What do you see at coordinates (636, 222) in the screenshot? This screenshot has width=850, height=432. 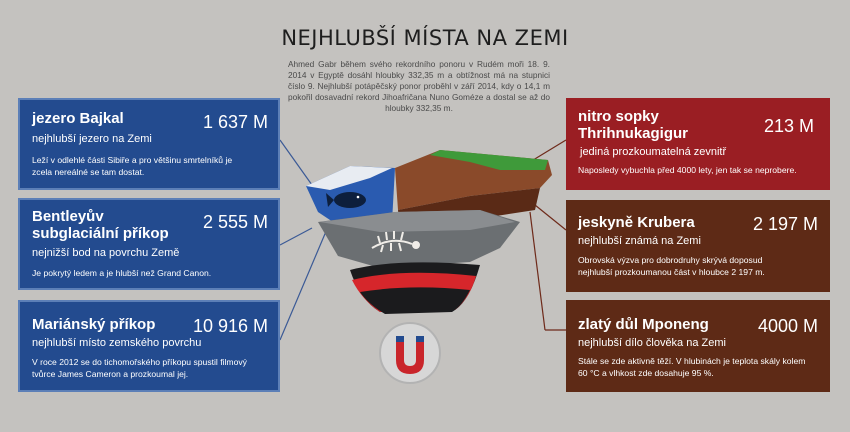 I see `card-name: jeskyně Krubera` at bounding box center [636, 222].